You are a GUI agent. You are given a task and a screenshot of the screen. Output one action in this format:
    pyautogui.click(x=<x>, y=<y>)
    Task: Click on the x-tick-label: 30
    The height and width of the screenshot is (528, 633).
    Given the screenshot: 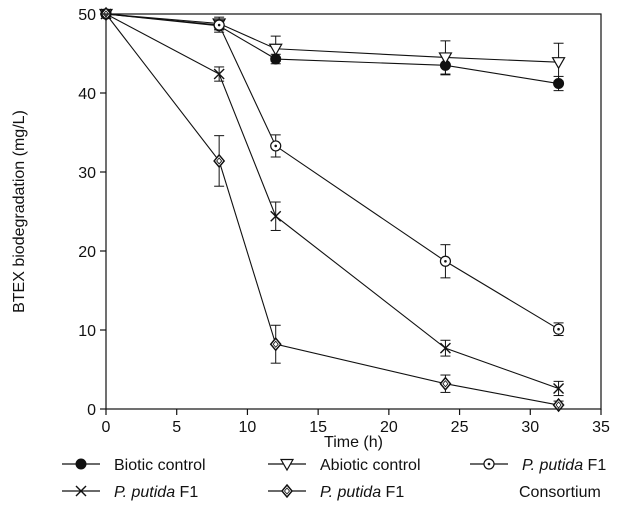 What is the action you would take?
    pyautogui.click(x=530, y=427)
    